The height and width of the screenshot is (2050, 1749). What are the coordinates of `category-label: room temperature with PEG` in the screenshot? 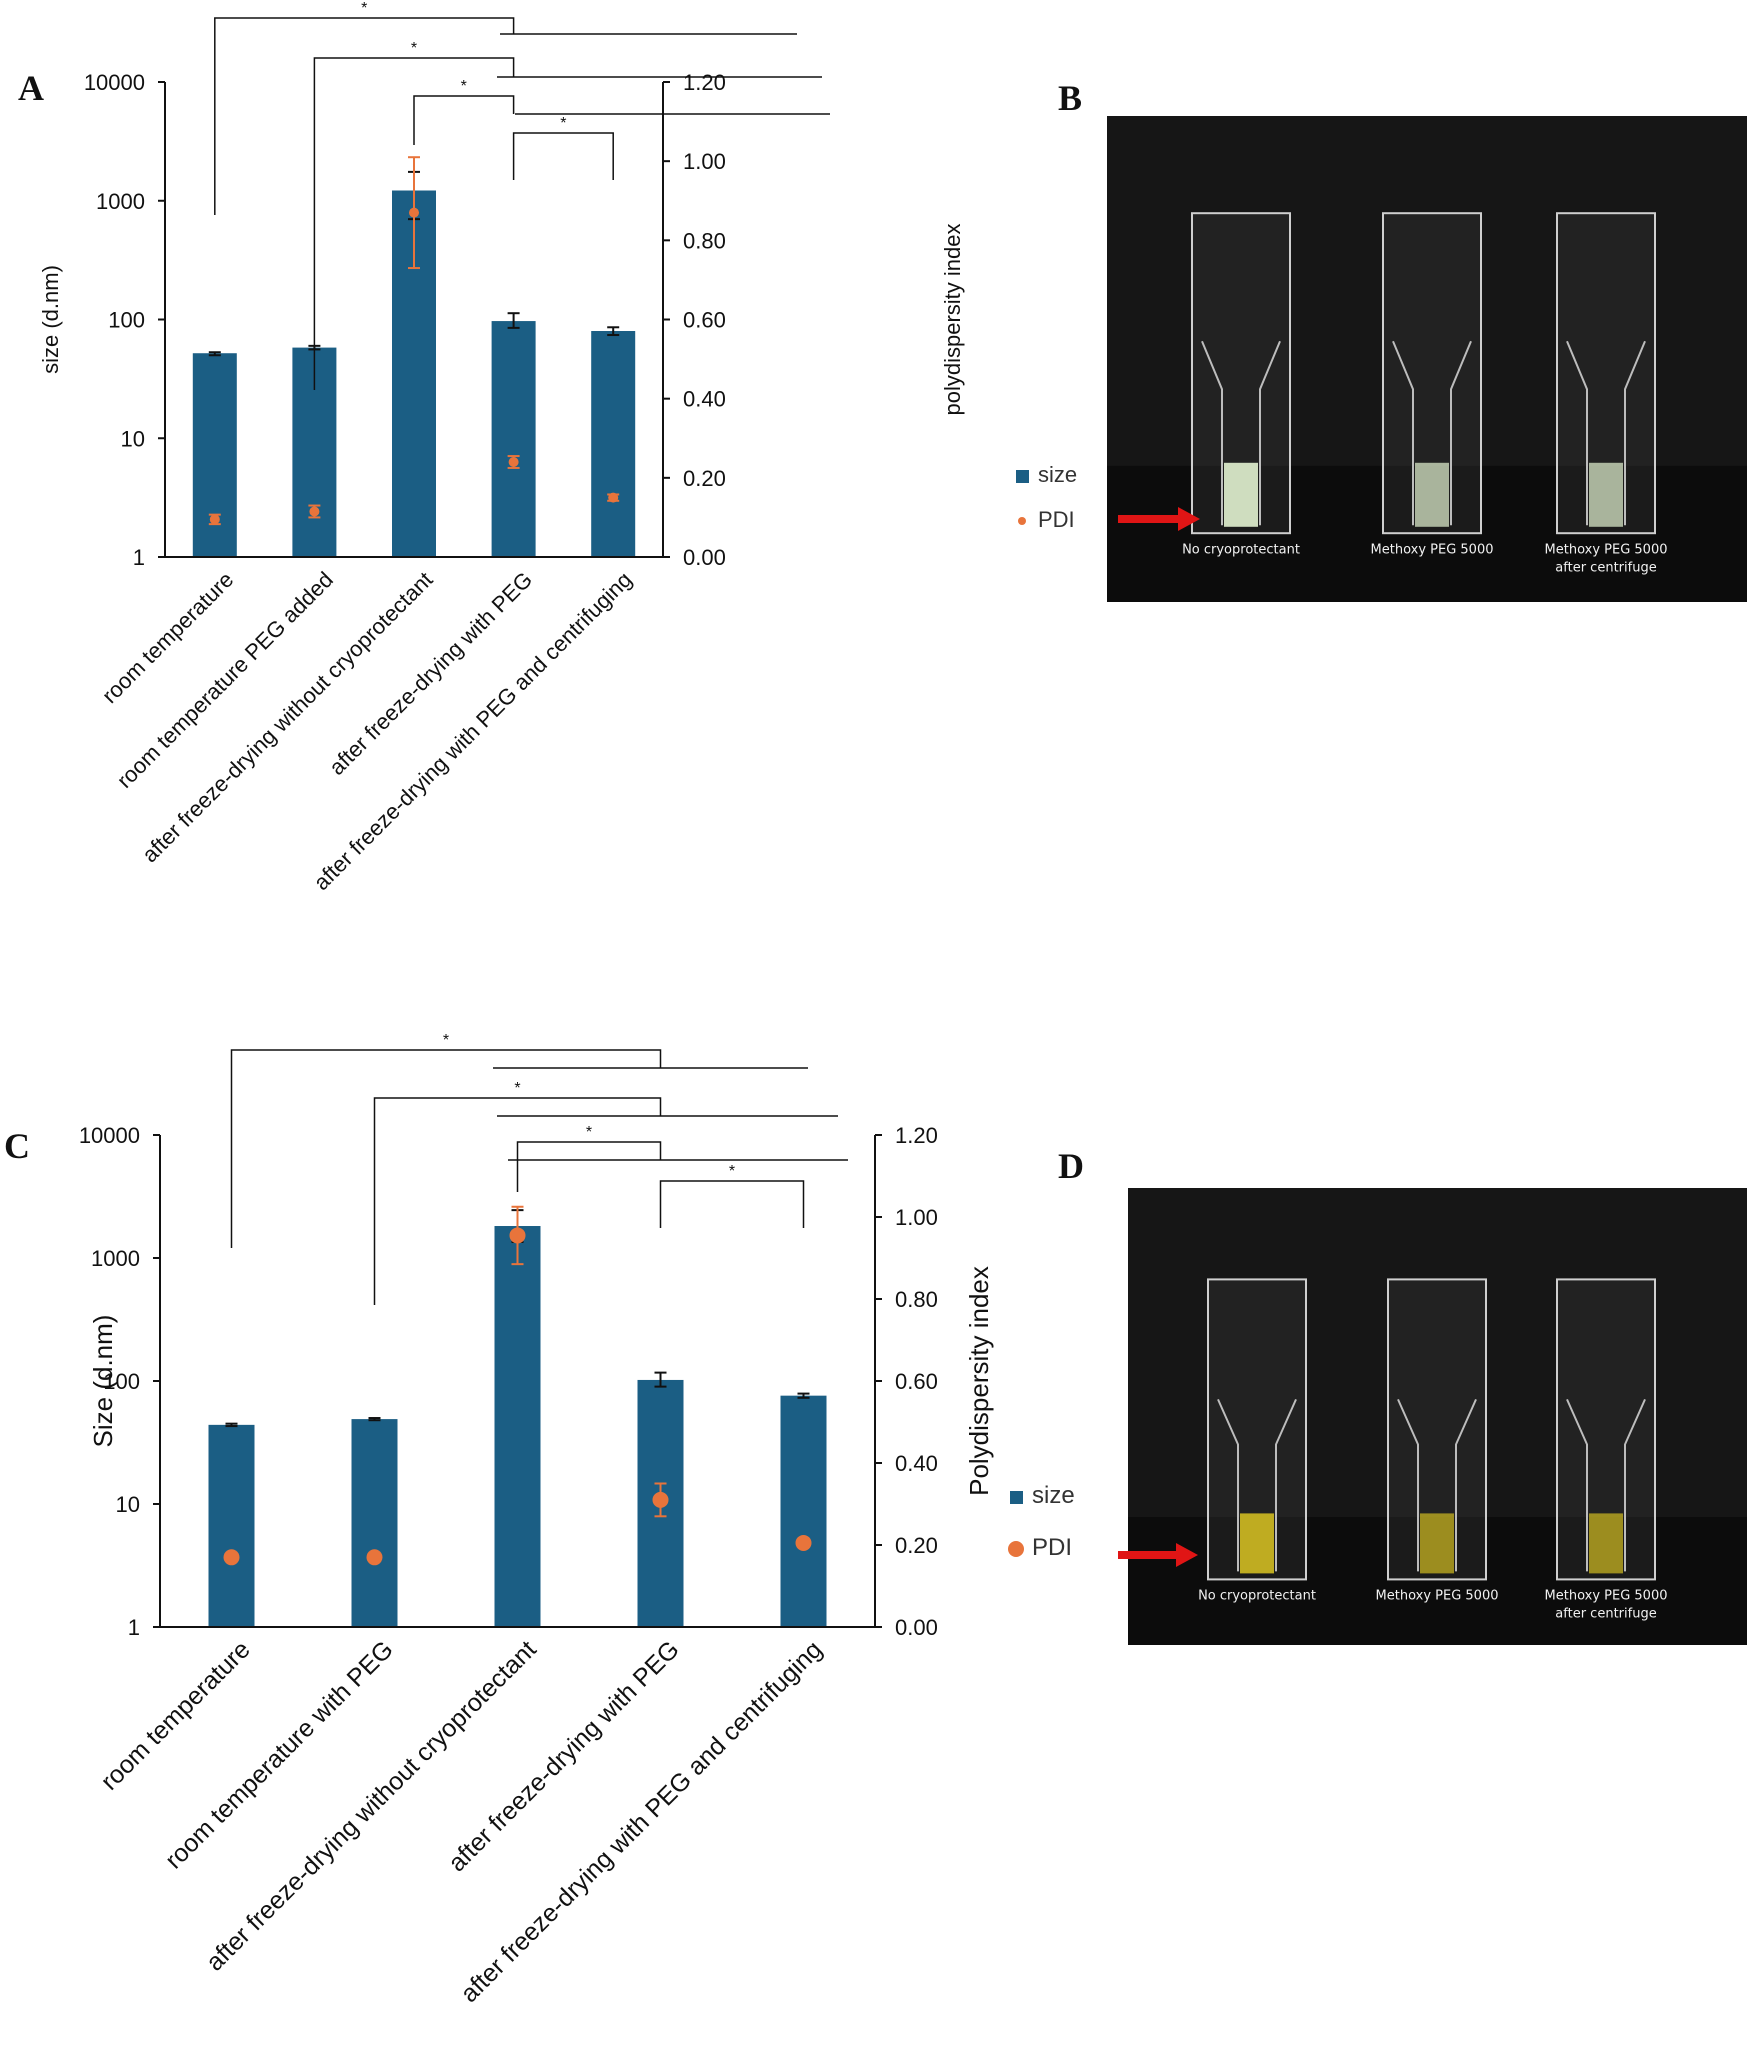 It's located at (279, 1754).